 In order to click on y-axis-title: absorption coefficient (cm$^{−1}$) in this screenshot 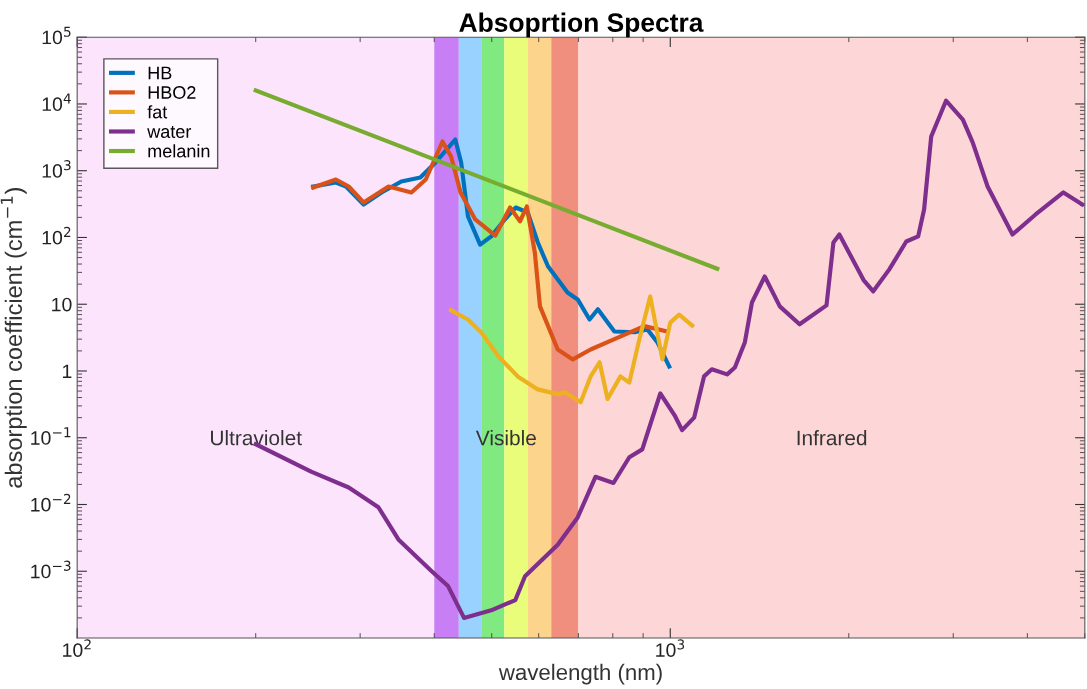, I will do `click(13, 338)`.